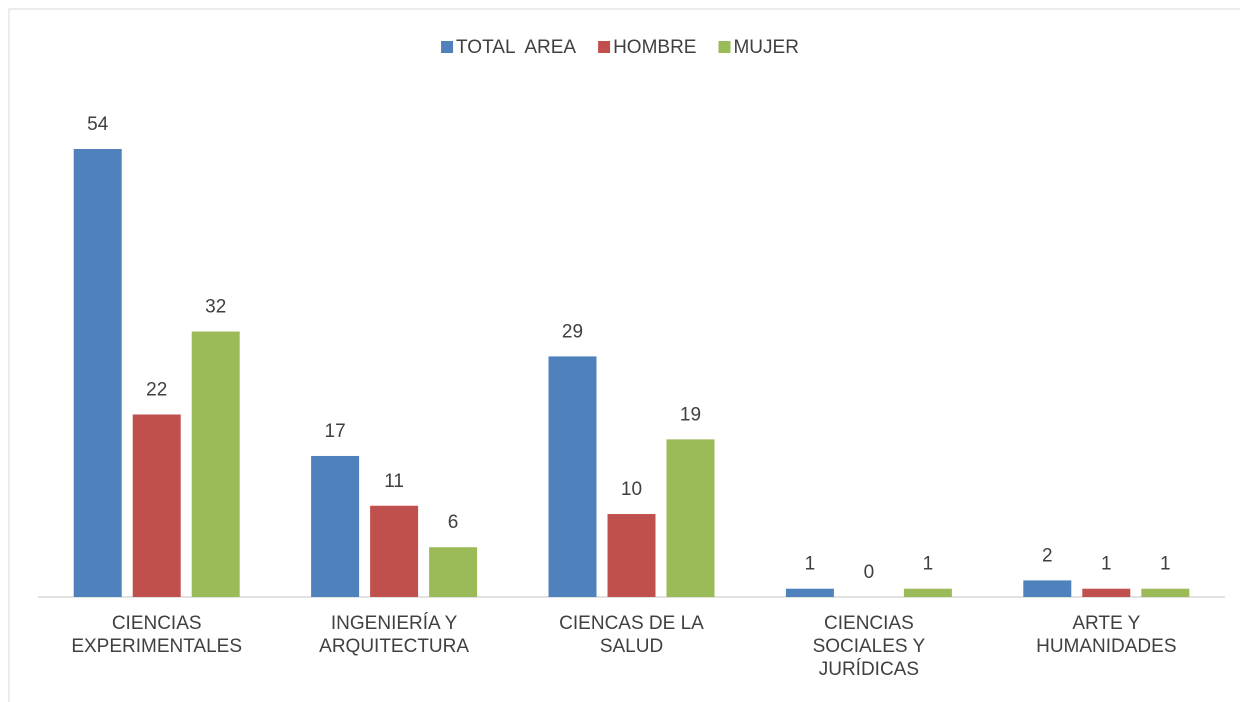 This screenshot has height=702, width=1240. Describe the element at coordinates (156, 389) in the screenshot. I see `data-label: 22` at that location.